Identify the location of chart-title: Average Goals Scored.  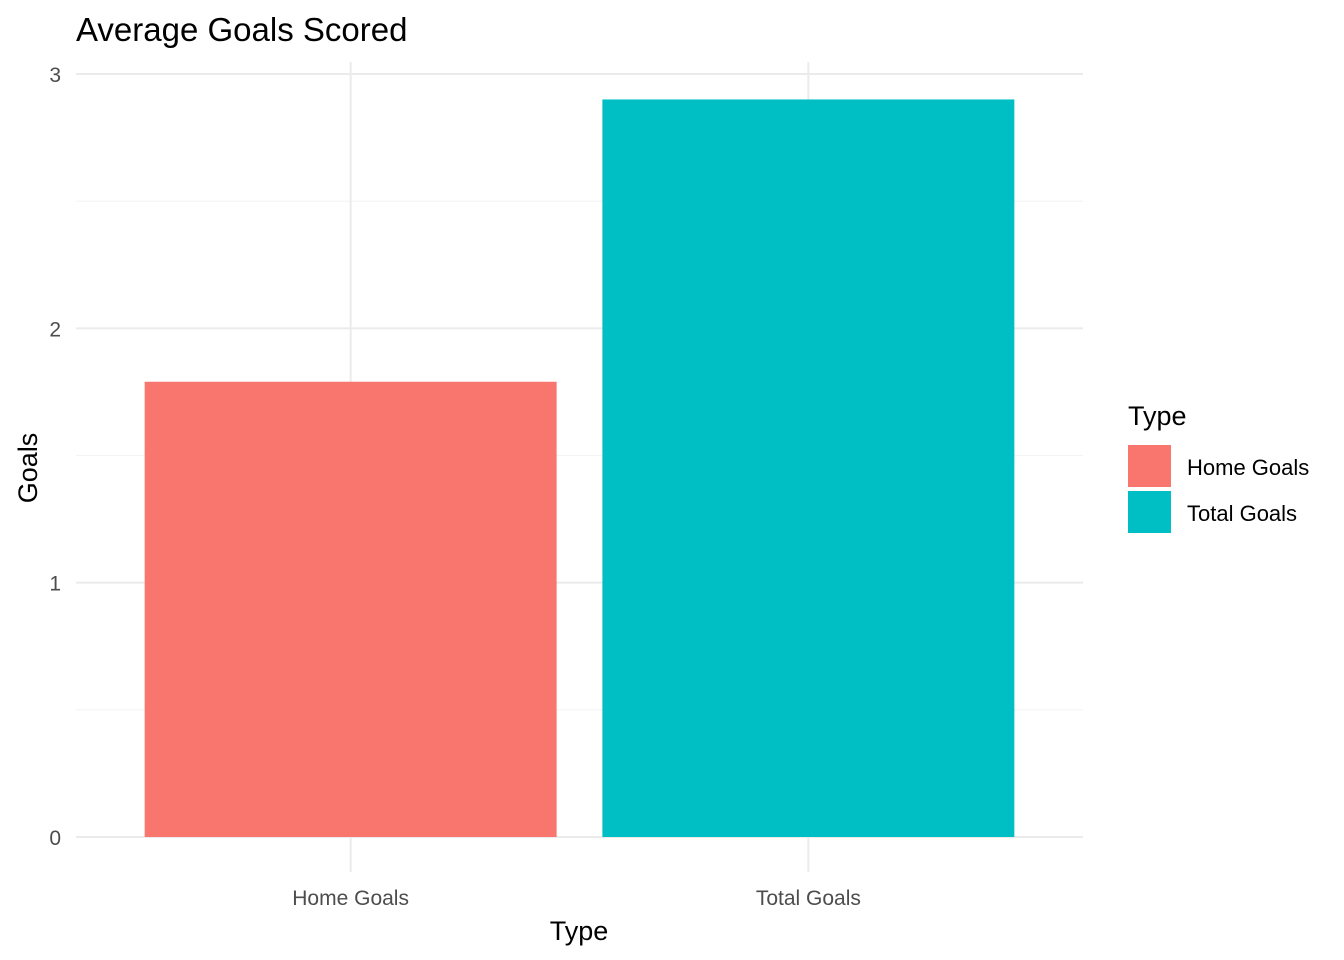
(241, 29).